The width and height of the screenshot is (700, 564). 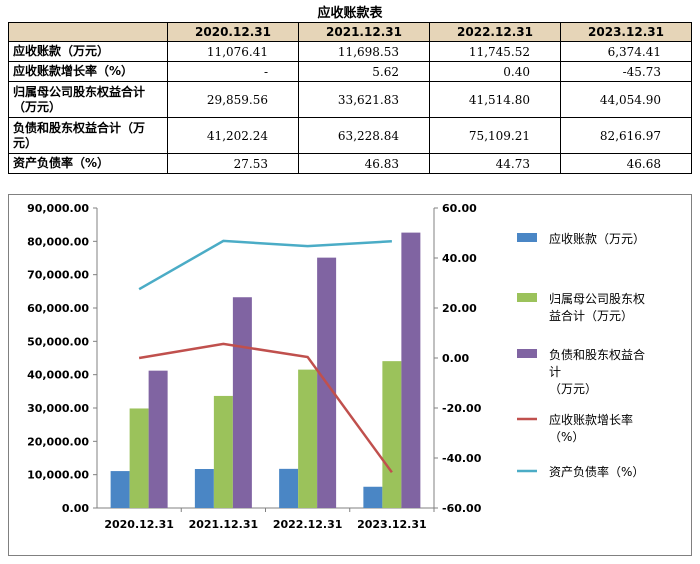 What do you see at coordinates (58, 408) in the screenshot?
I see `y-left-tick-label: 30,000.00` at bounding box center [58, 408].